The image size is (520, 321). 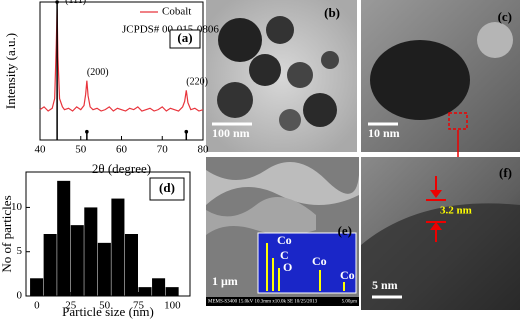 I want to click on legend-label: Cobalt, so click(x=176, y=12).